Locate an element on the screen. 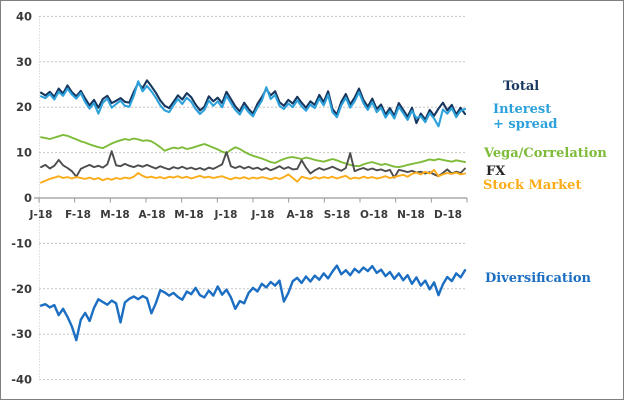 The width and height of the screenshot is (624, 400). svg-text: D-18 is located at coordinates (448, 215).